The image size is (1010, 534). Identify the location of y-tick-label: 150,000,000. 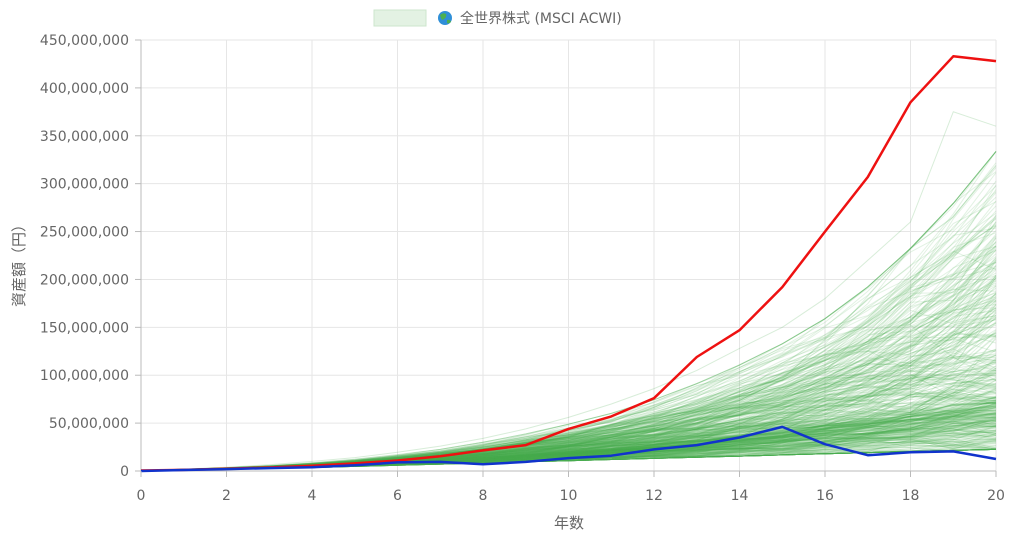
(84, 328).